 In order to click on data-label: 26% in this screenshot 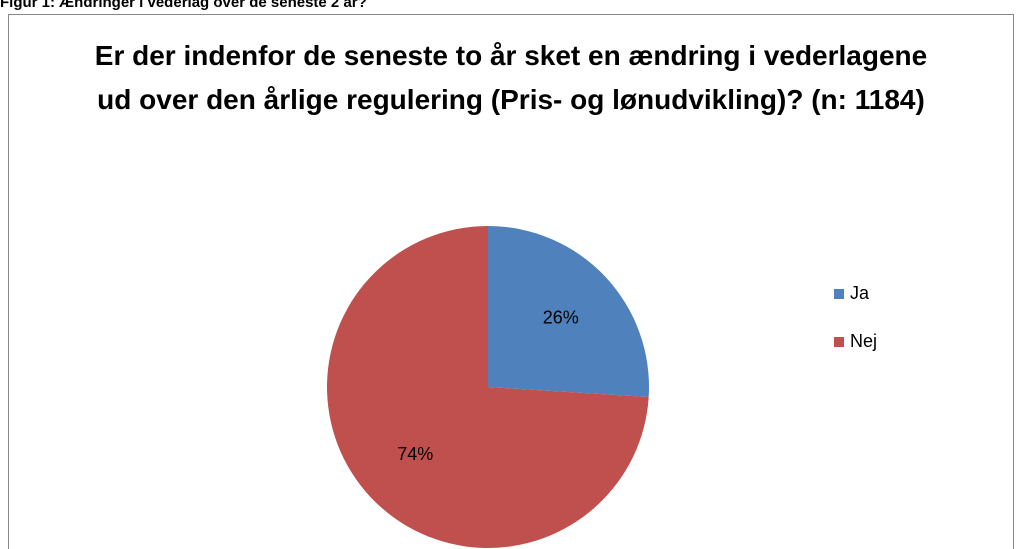, I will do `click(561, 317)`.